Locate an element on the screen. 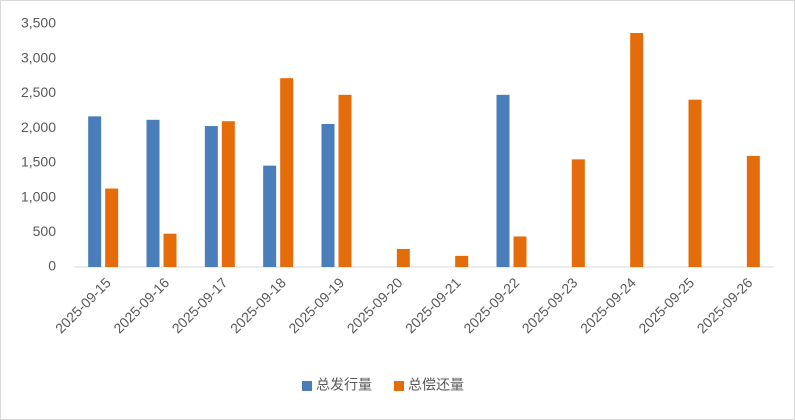  y-tick-label: 2,000 is located at coordinates (38, 127).